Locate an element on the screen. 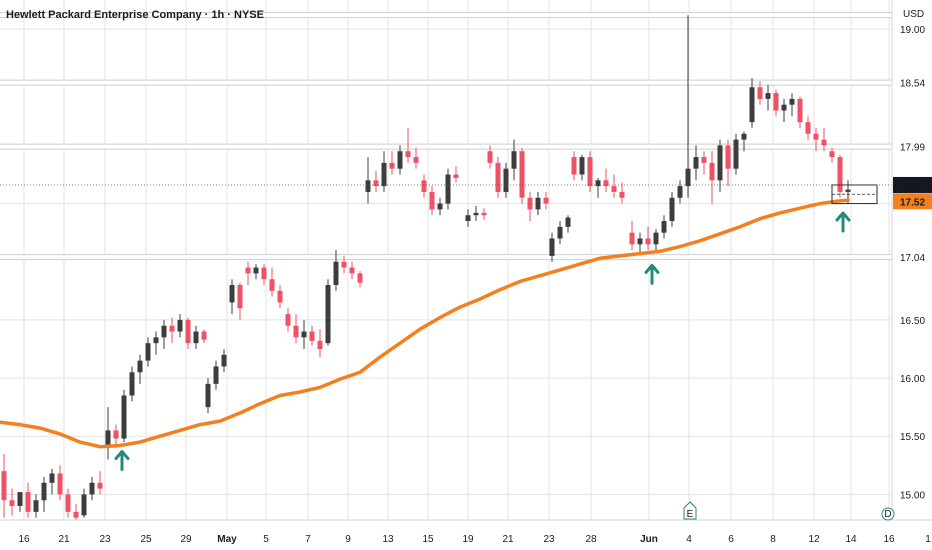 Image resolution: width=932 pixels, height=550 pixels. moving-average-tag is located at coordinates (912, 201).